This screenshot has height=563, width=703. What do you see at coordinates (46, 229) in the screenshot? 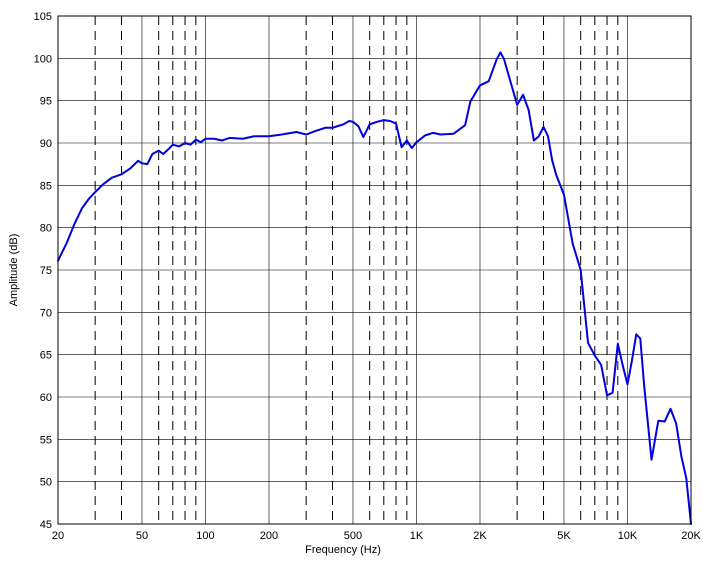
I see `y-tick-label: 80` at bounding box center [46, 229].